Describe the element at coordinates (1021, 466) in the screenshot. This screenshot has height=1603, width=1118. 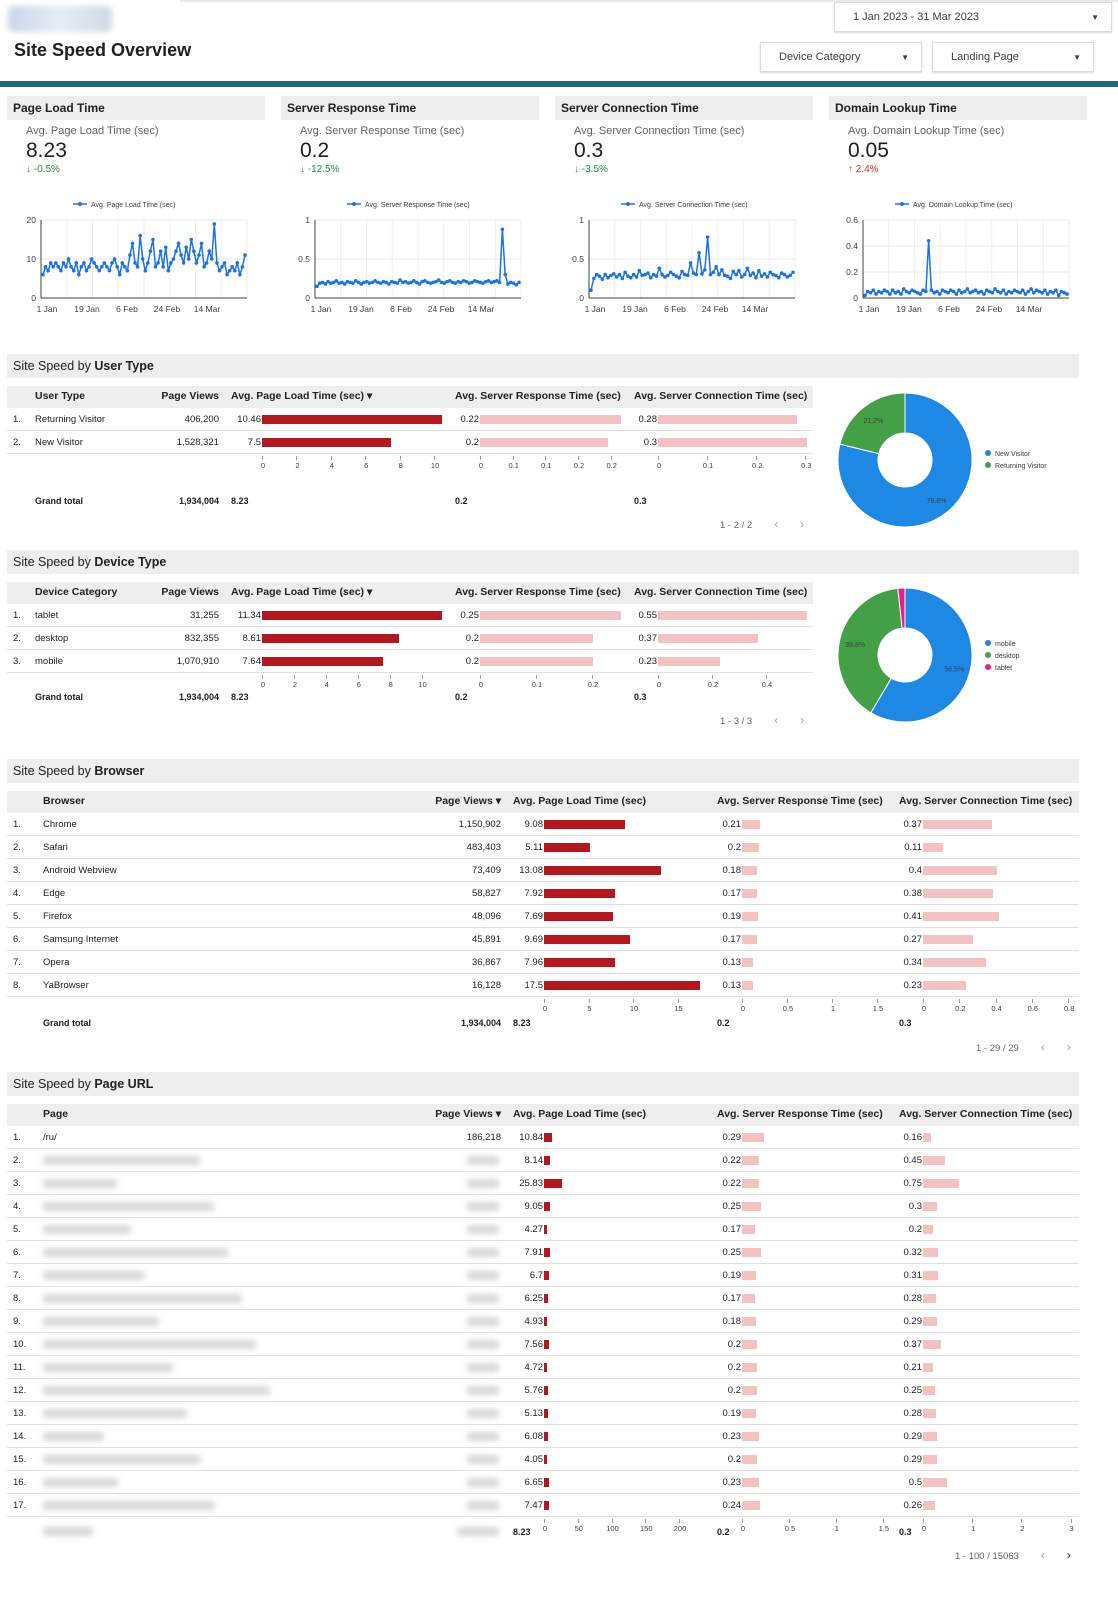
I see `legend-label: Returning Visitor` at that location.